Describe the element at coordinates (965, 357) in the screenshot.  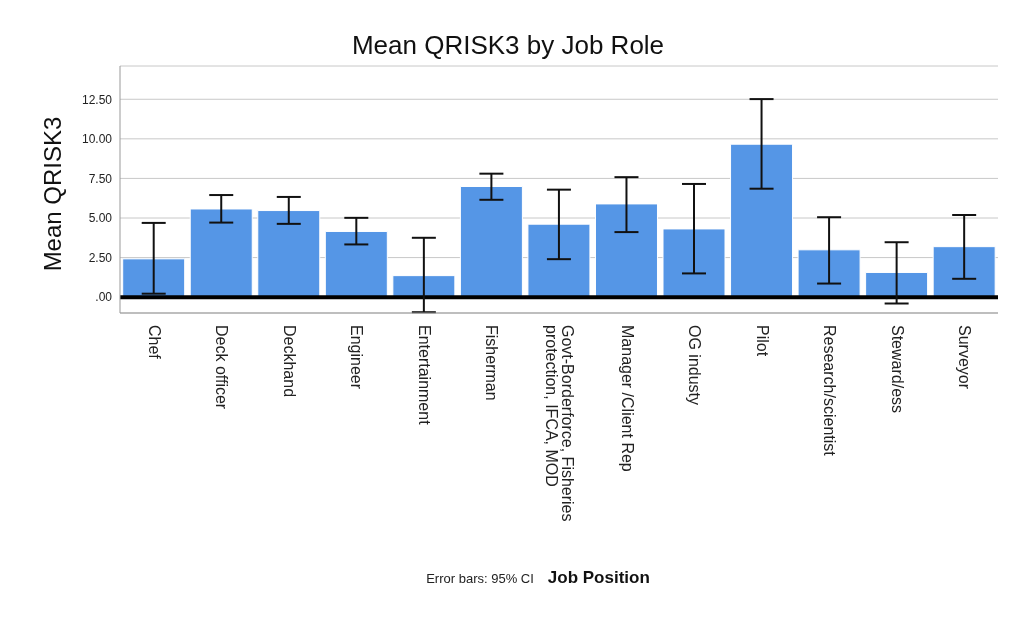
I see `x-tick-label: Surveyor` at that location.